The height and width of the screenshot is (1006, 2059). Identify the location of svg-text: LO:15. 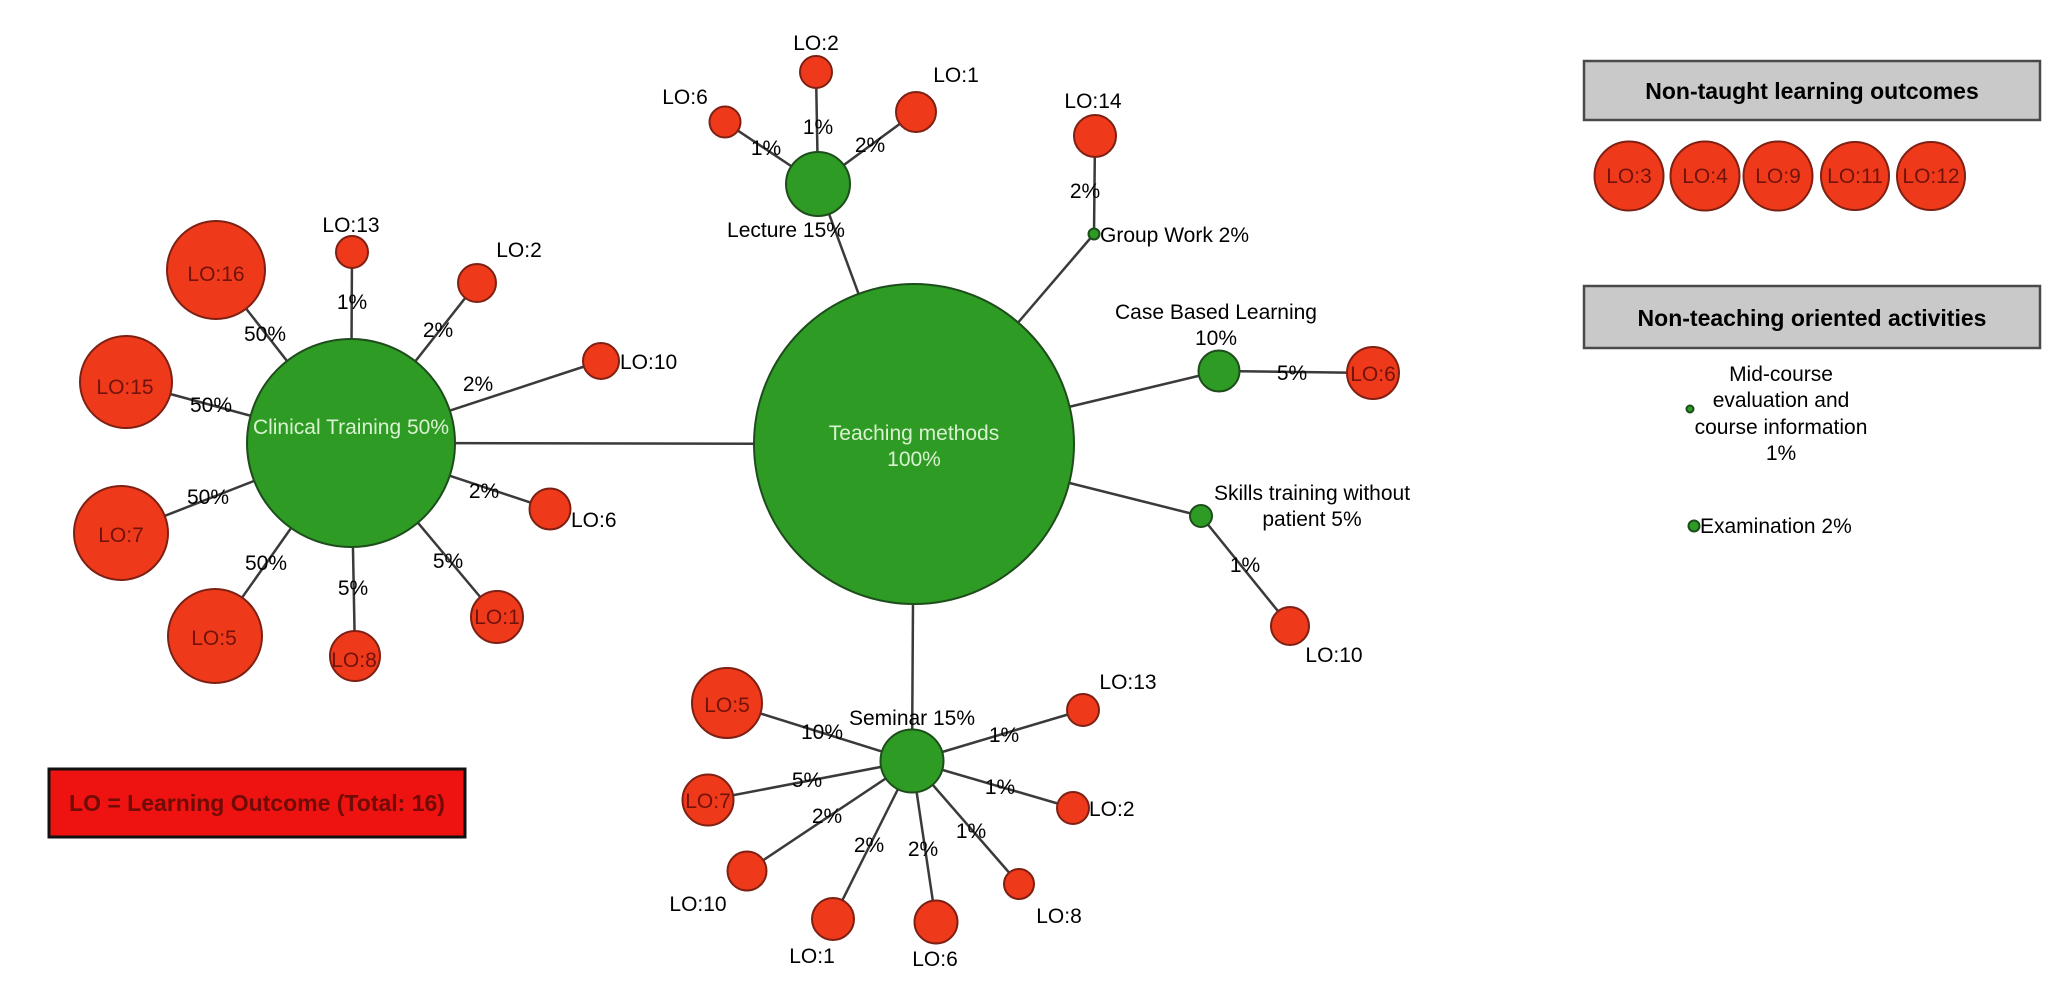
(124, 387).